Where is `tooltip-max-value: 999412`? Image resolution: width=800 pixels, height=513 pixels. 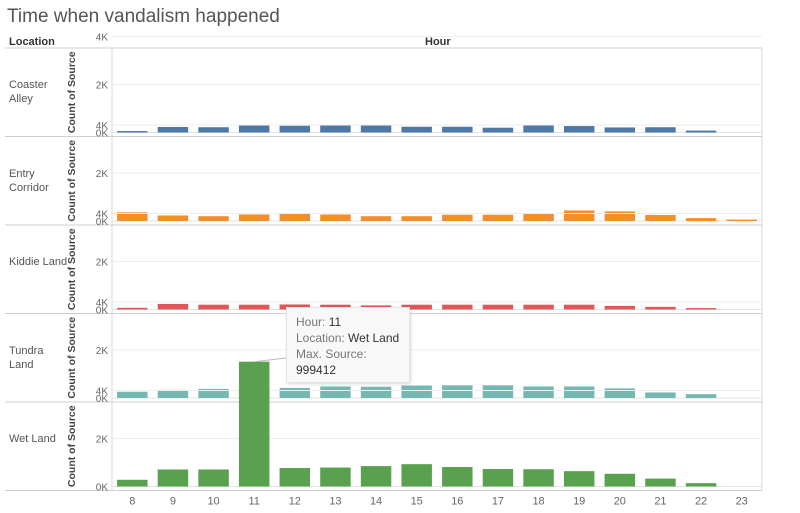 tooltip-max-value: 999412 is located at coordinates (316, 370).